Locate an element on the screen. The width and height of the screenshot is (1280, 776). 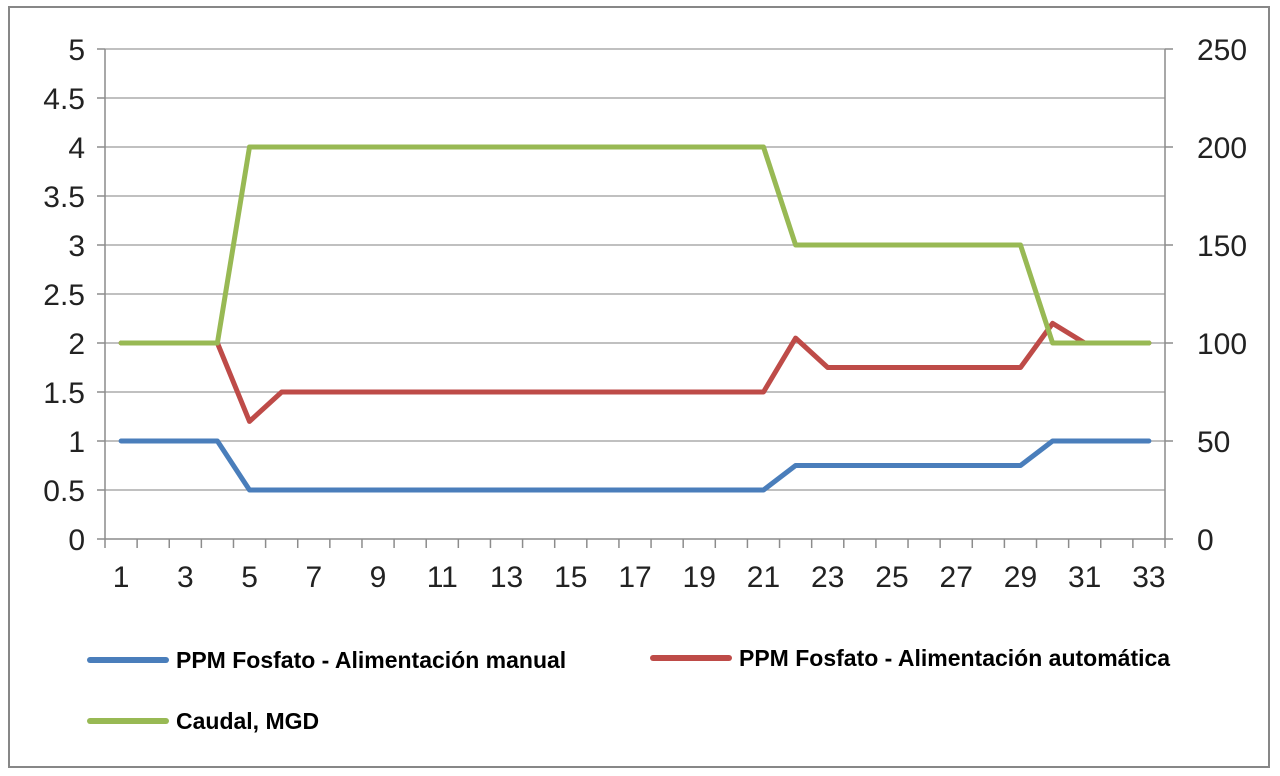
legend-item: PPM Fosfato - Alimentación automática is located at coordinates (910, 658).